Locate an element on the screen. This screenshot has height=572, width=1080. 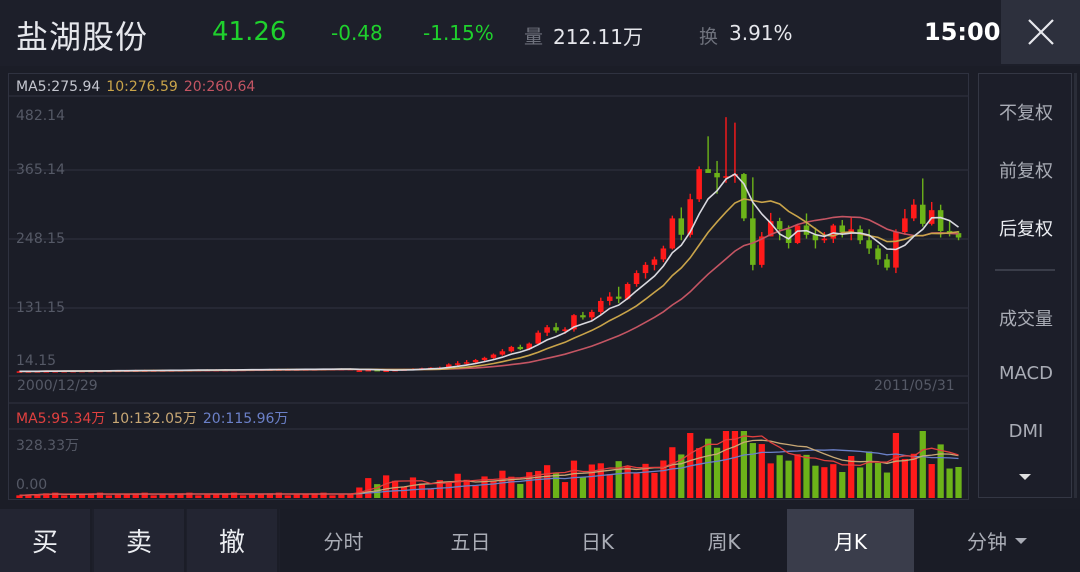
y-axis-label: 14.15 is located at coordinates (36, 361).